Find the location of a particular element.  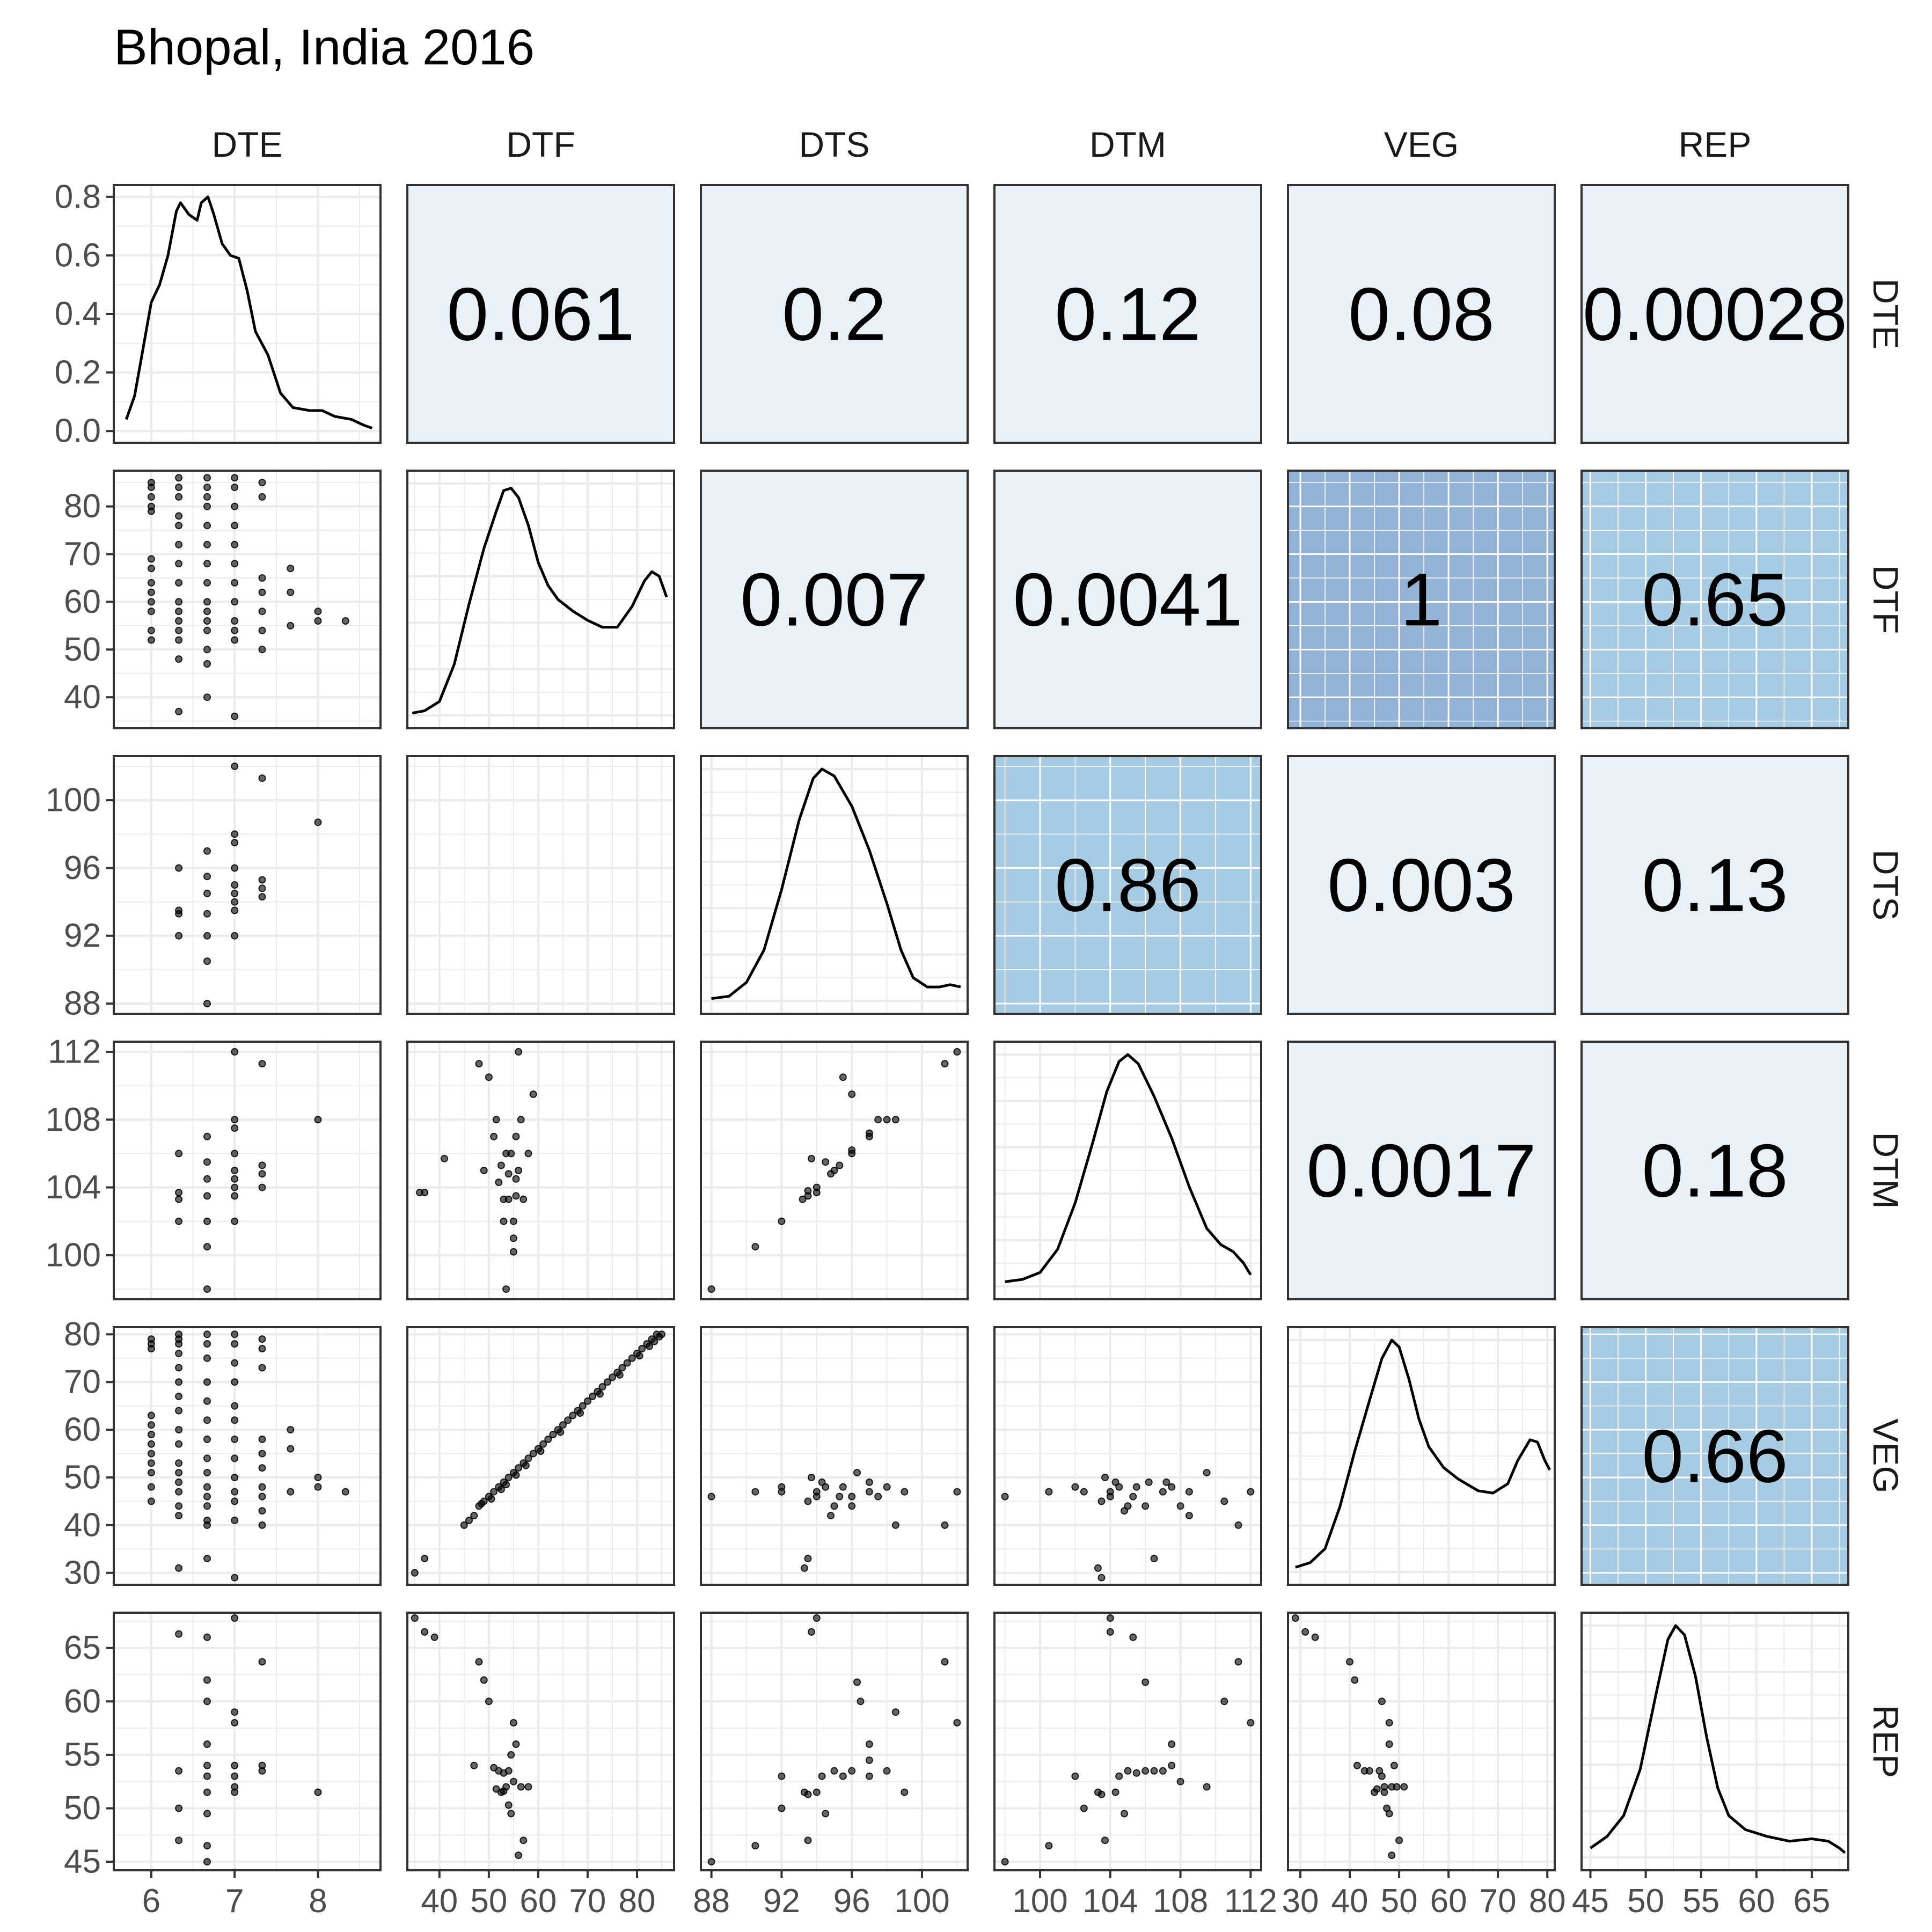

y-tick-label-dtf: 40 is located at coordinates (82, 697).